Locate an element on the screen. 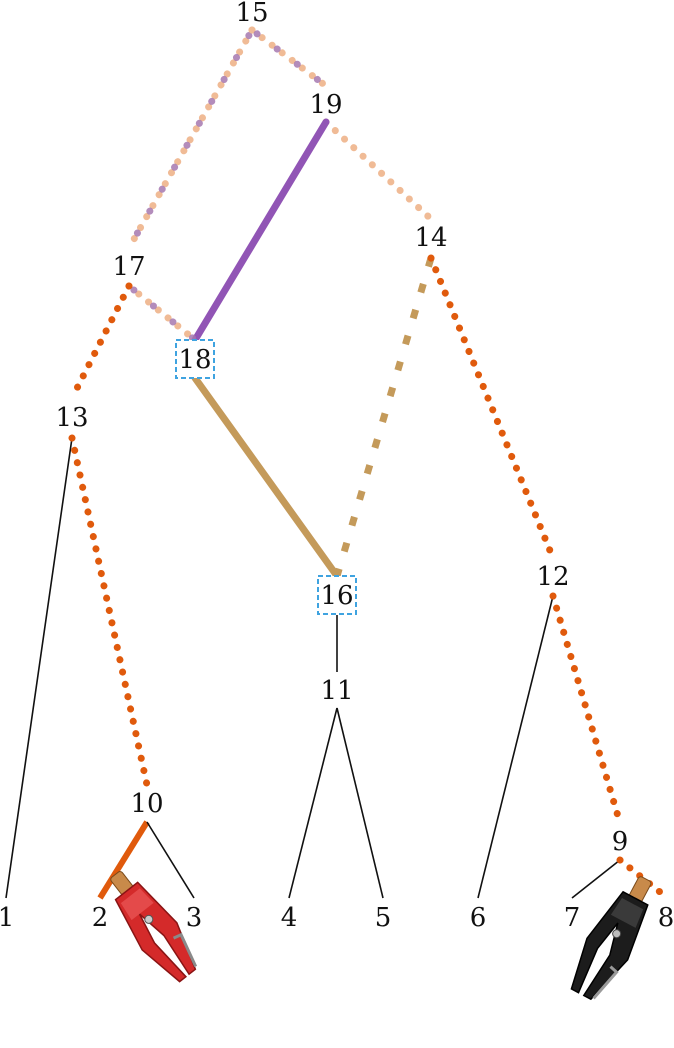  node-label-16: 16 is located at coordinates (336, 596).